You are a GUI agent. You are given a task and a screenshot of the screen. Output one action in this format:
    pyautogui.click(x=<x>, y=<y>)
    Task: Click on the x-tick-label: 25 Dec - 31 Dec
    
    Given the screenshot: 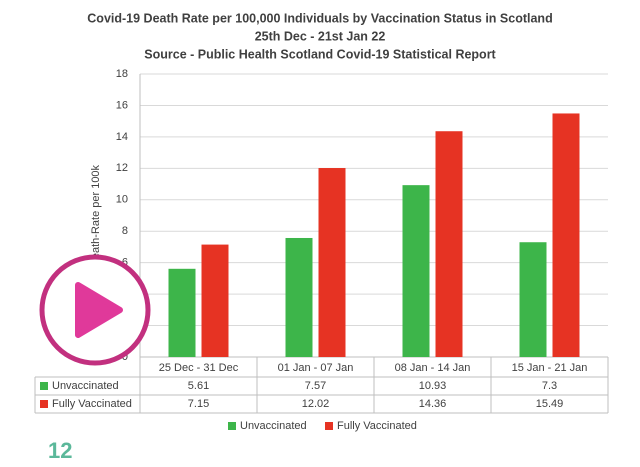 What is the action you would take?
    pyautogui.click(x=199, y=368)
    